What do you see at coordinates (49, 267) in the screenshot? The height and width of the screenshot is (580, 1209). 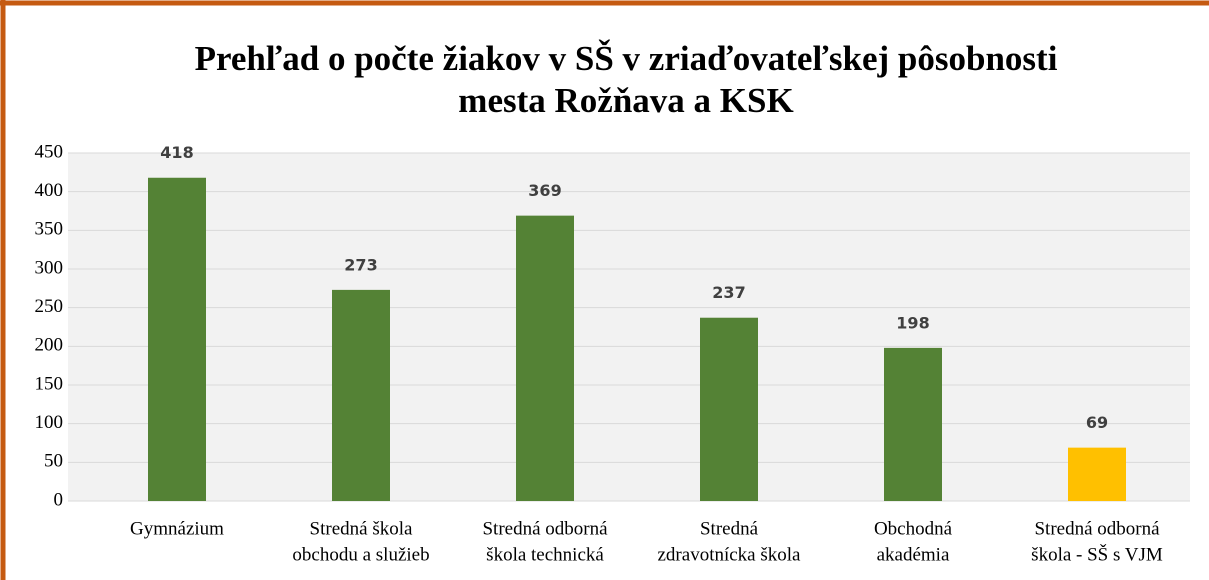 I see `y-tick-label: 300` at bounding box center [49, 267].